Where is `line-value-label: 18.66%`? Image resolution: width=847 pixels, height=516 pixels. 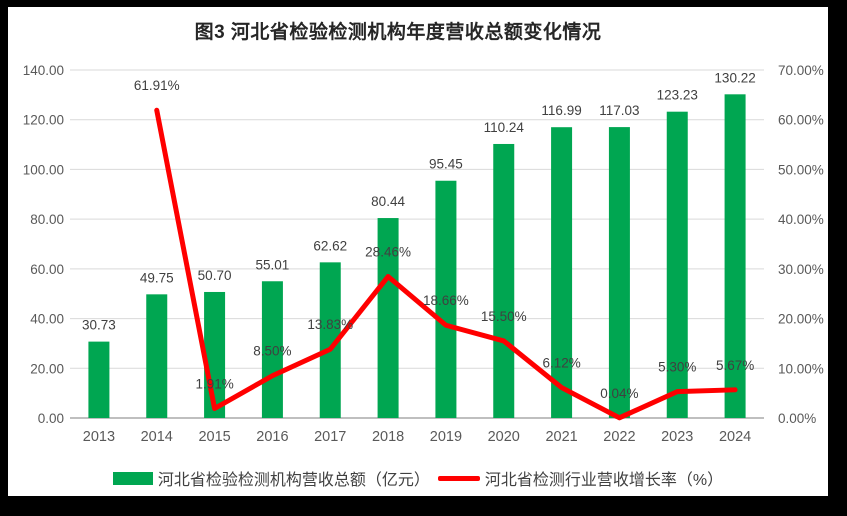 line-value-label: 18.66% is located at coordinates (446, 300).